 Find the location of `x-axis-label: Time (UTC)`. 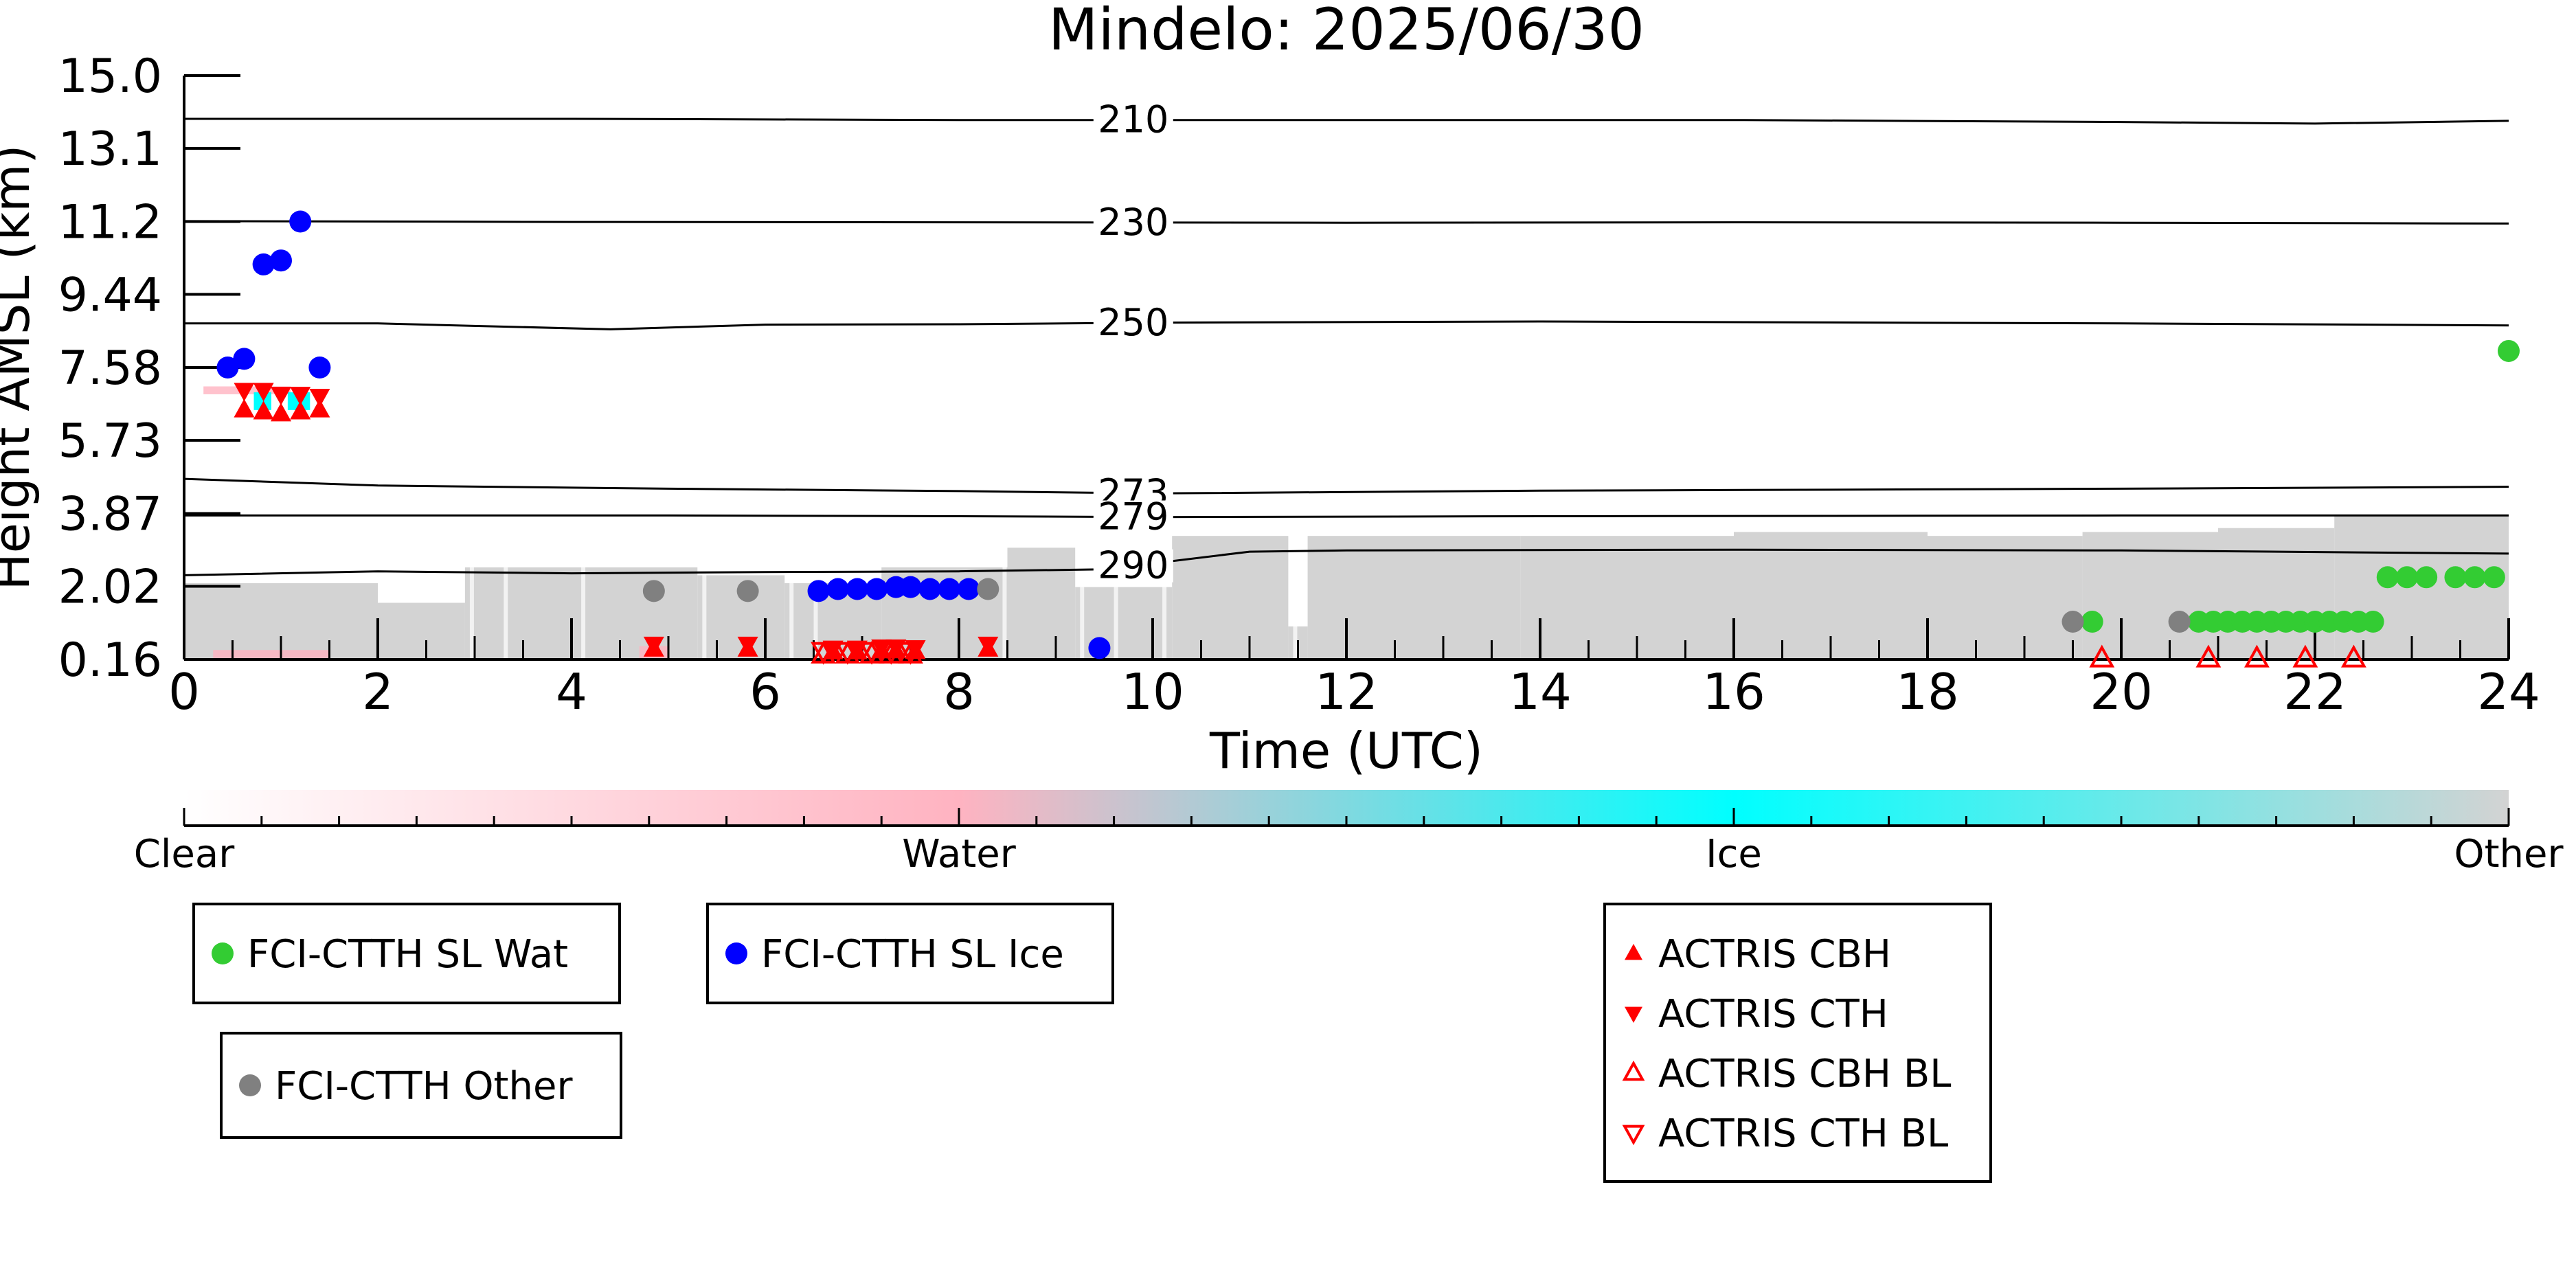

x-axis-label: Time (UTC) is located at coordinates (1346, 751).